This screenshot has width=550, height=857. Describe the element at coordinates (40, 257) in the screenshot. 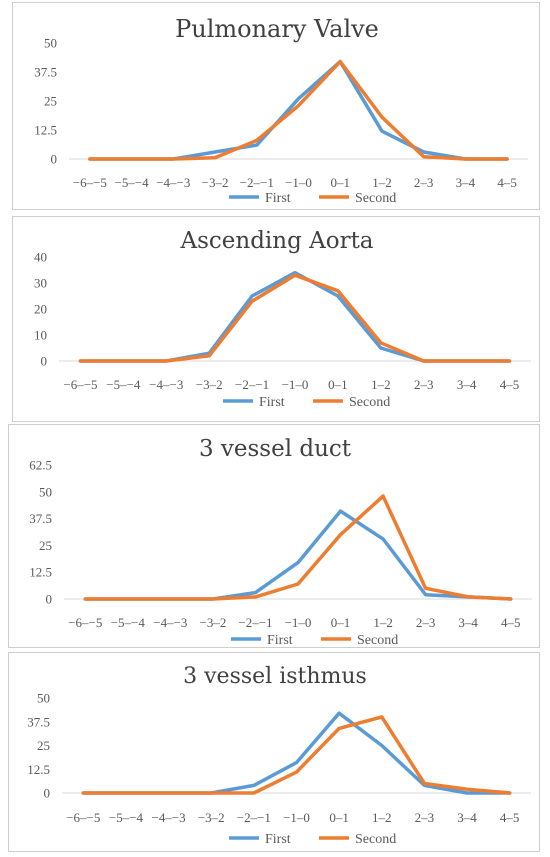

I see `y-tick-label: 40` at that location.